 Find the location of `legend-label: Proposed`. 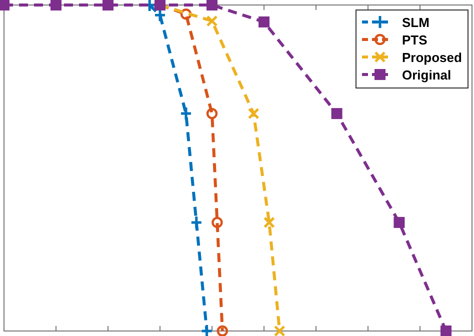

legend-label: Proposed is located at coordinates (432, 57).